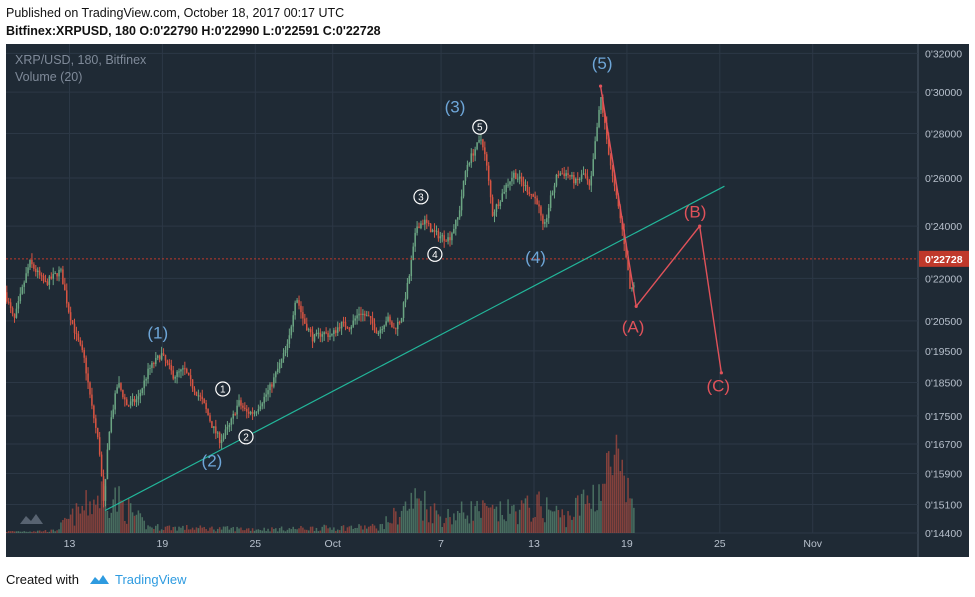  I want to click on watermark-logo, so click(31, 519).